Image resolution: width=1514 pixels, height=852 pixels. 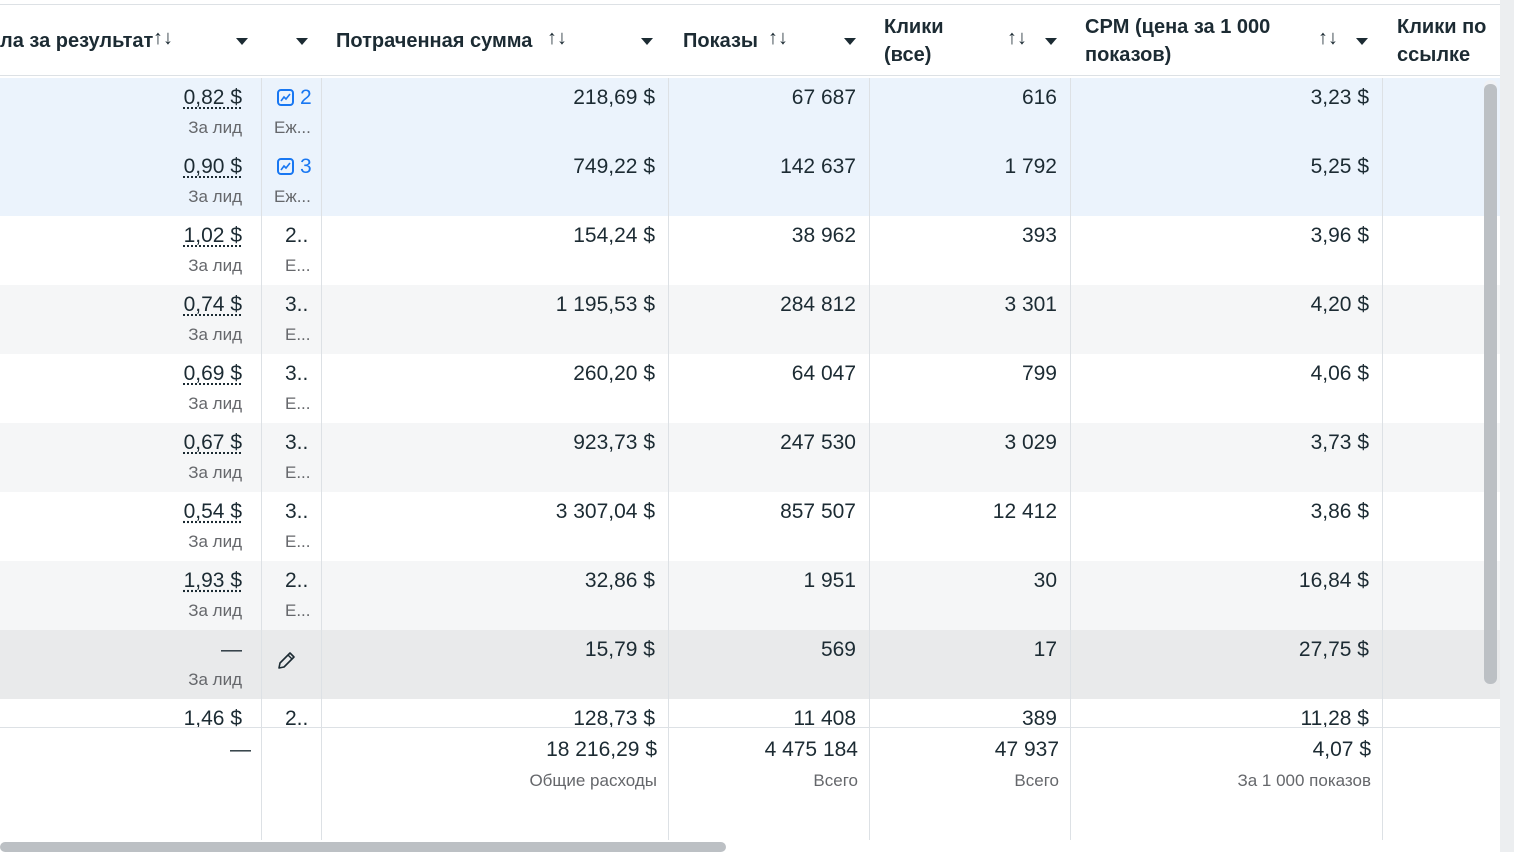 What do you see at coordinates (1490, 384) in the screenshot?
I see `vertical-scrollbar-thumb` at bounding box center [1490, 384].